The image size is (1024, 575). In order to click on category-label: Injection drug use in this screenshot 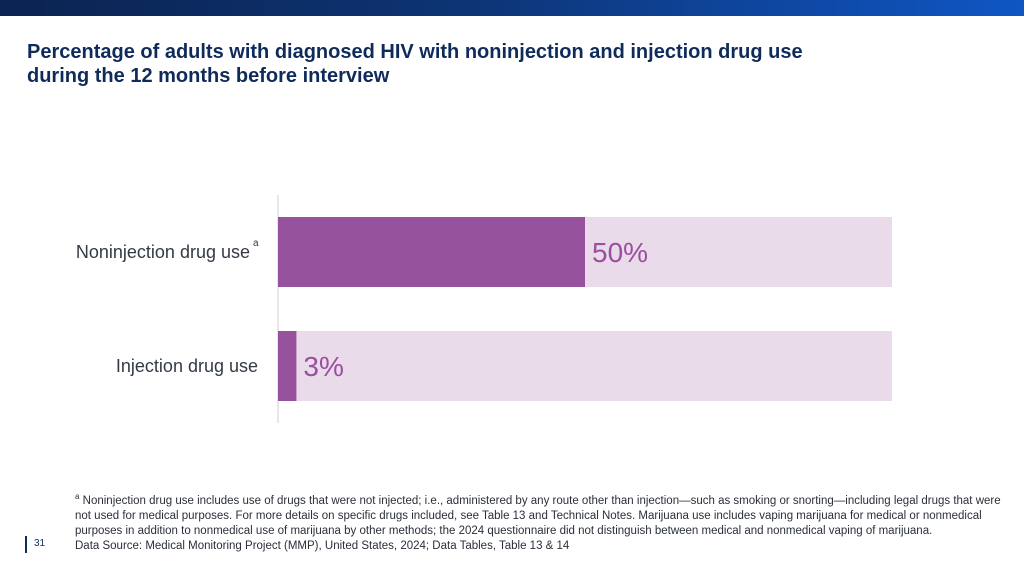, I will do `click(187, 366)`.